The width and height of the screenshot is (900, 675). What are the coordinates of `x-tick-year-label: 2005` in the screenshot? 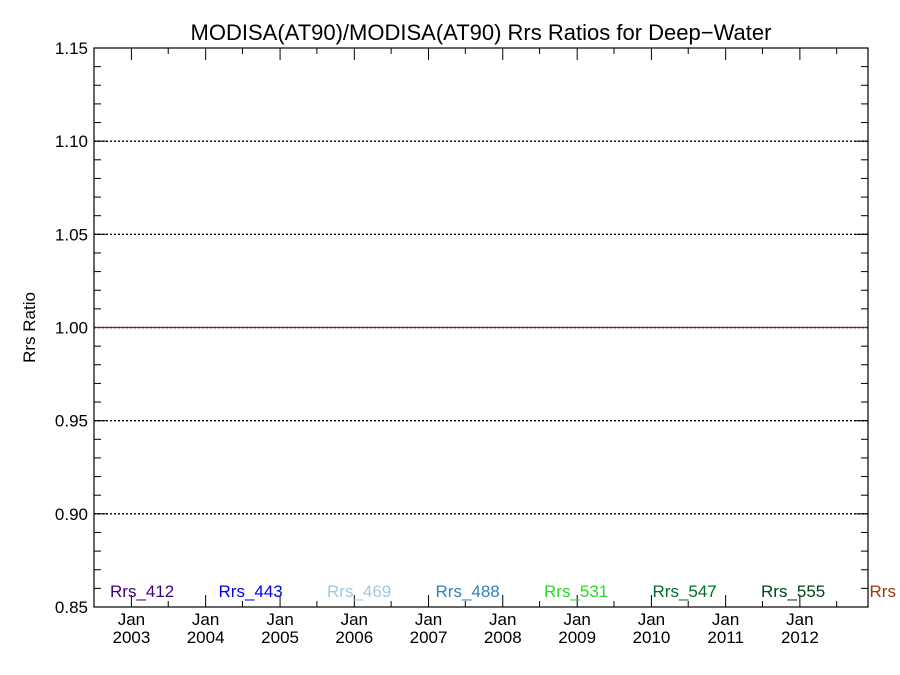 It's located at (280, 637).